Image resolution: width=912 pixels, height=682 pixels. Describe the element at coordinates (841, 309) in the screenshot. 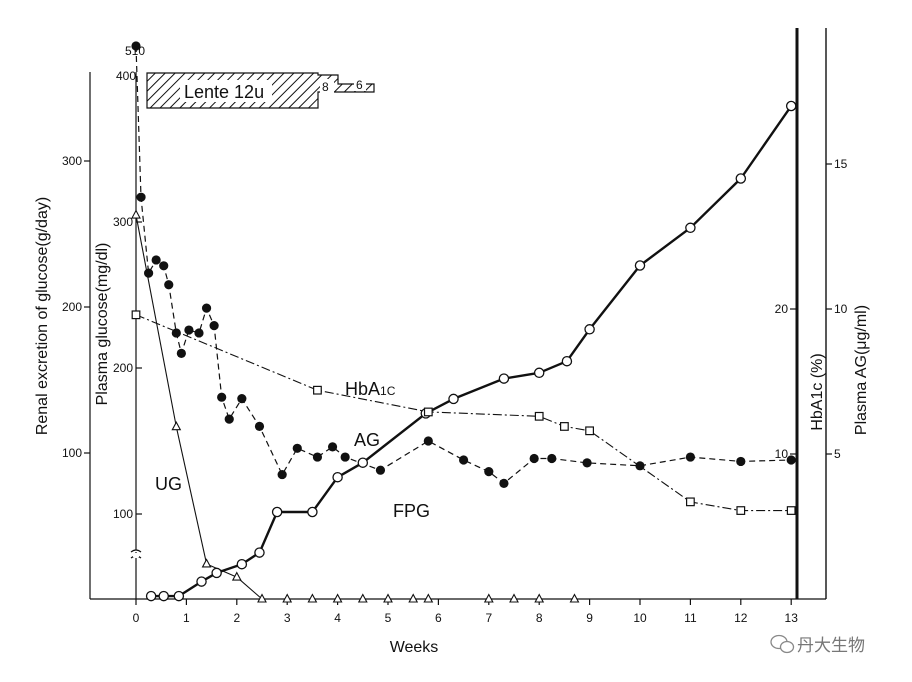

I see `ag-tick-label: 10` at that location.